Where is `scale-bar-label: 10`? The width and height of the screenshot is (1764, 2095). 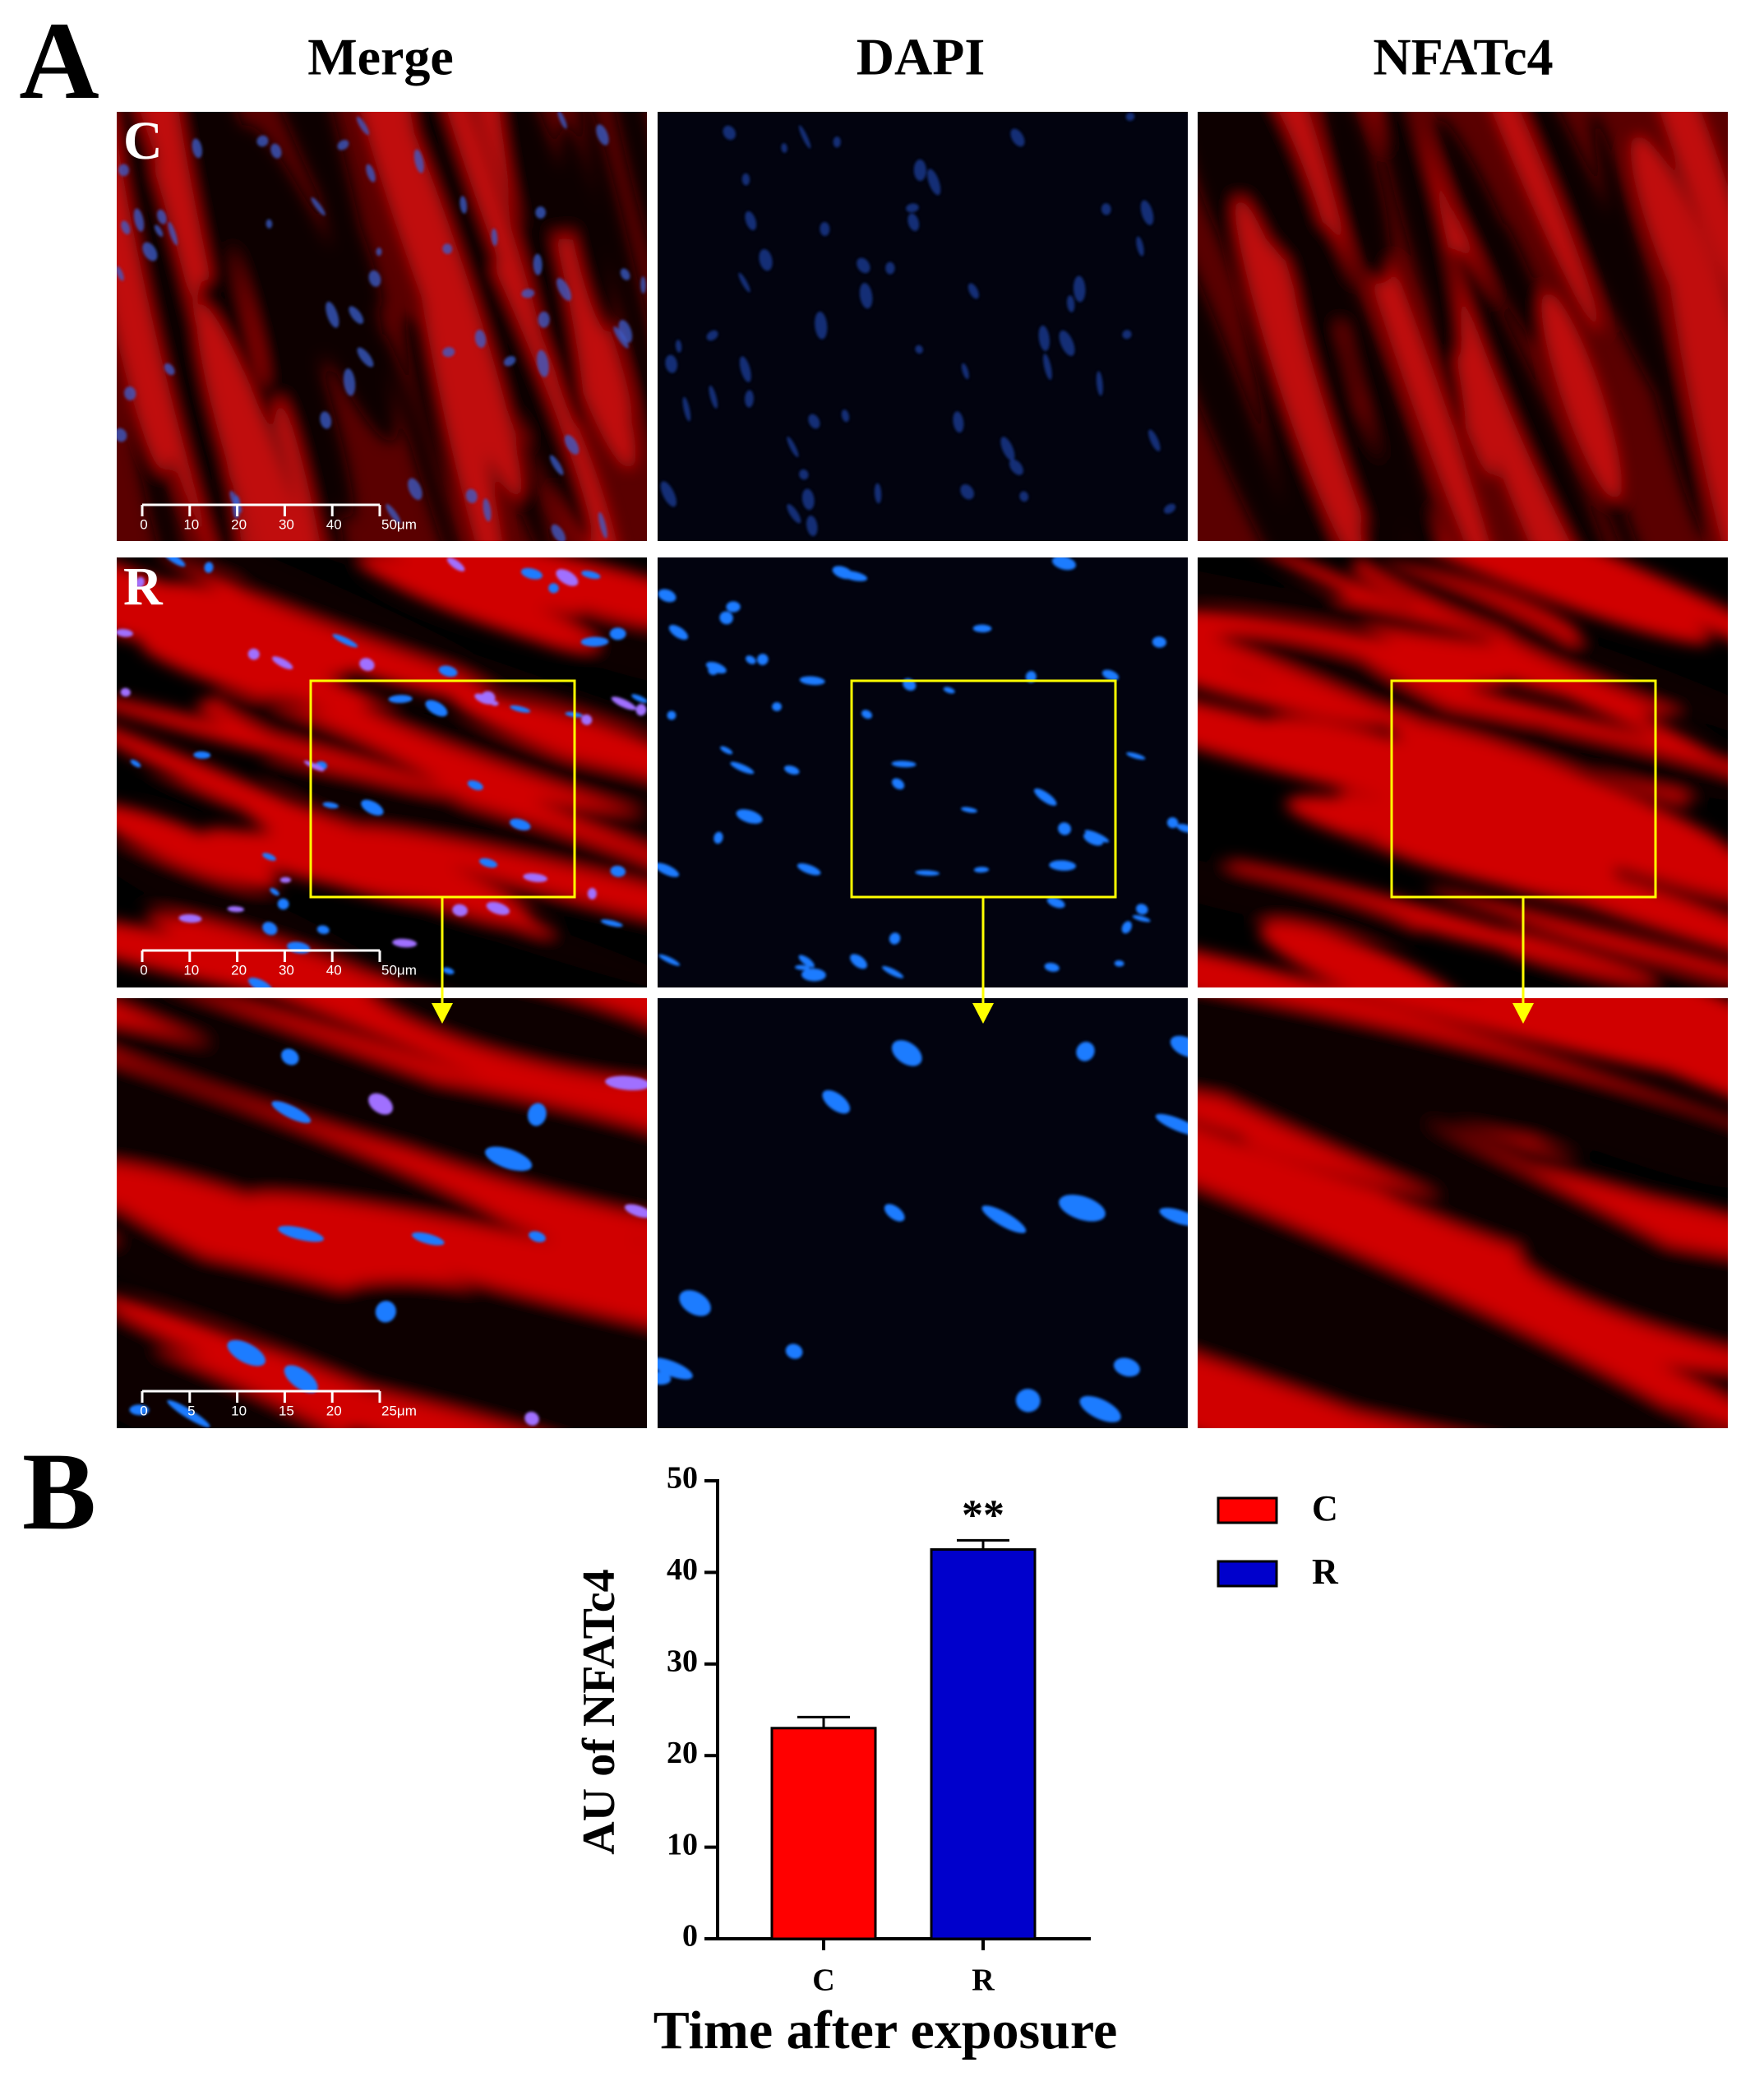 scale-bar-label: 10 is located at coordinates (191, 970).